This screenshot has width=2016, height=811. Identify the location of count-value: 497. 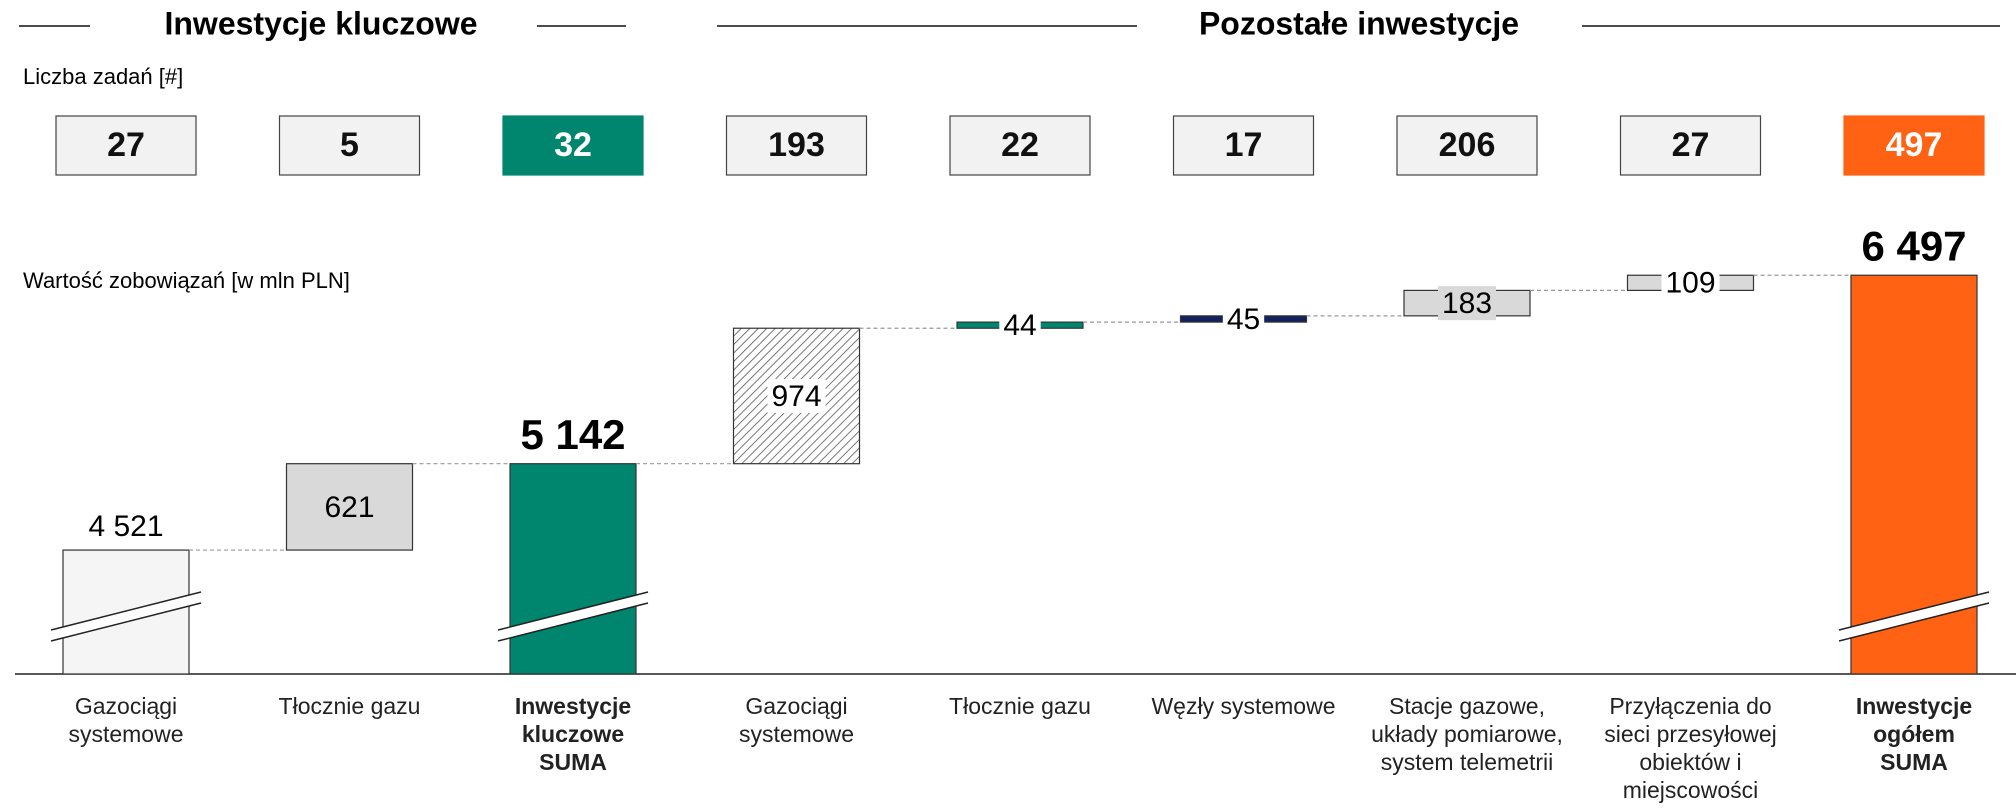
(1914, 145).